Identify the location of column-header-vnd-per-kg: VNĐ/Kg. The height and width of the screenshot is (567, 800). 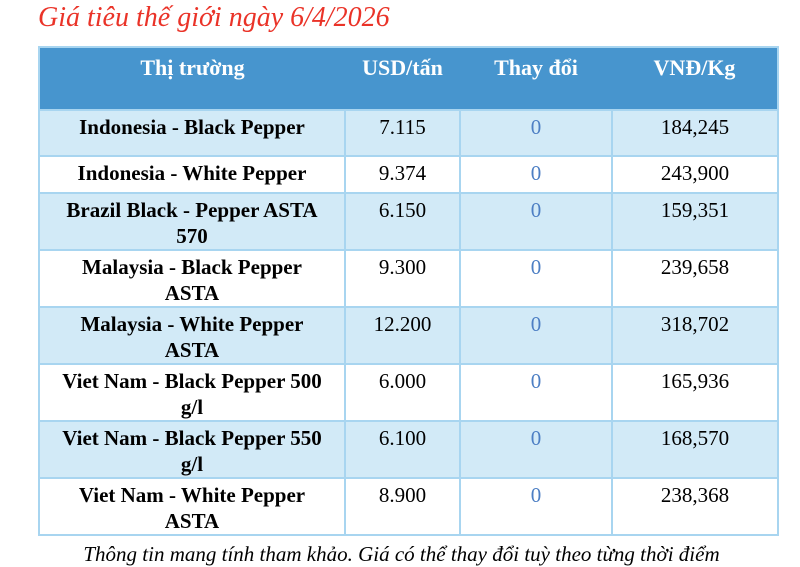
(695, 79).